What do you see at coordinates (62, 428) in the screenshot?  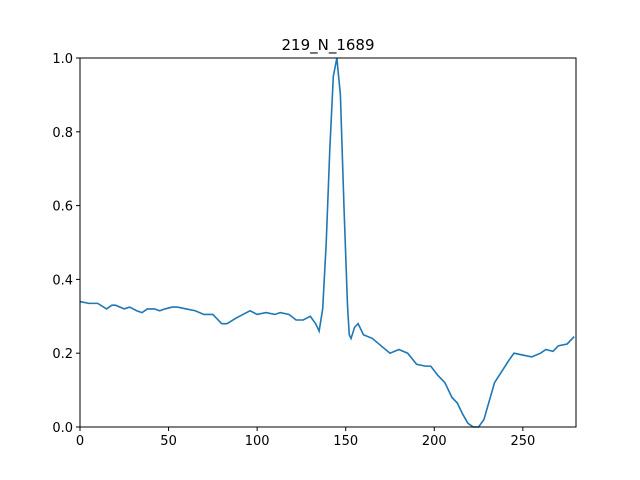 I see `y-tick-label: 0.0` at bounding box center [62, 428].